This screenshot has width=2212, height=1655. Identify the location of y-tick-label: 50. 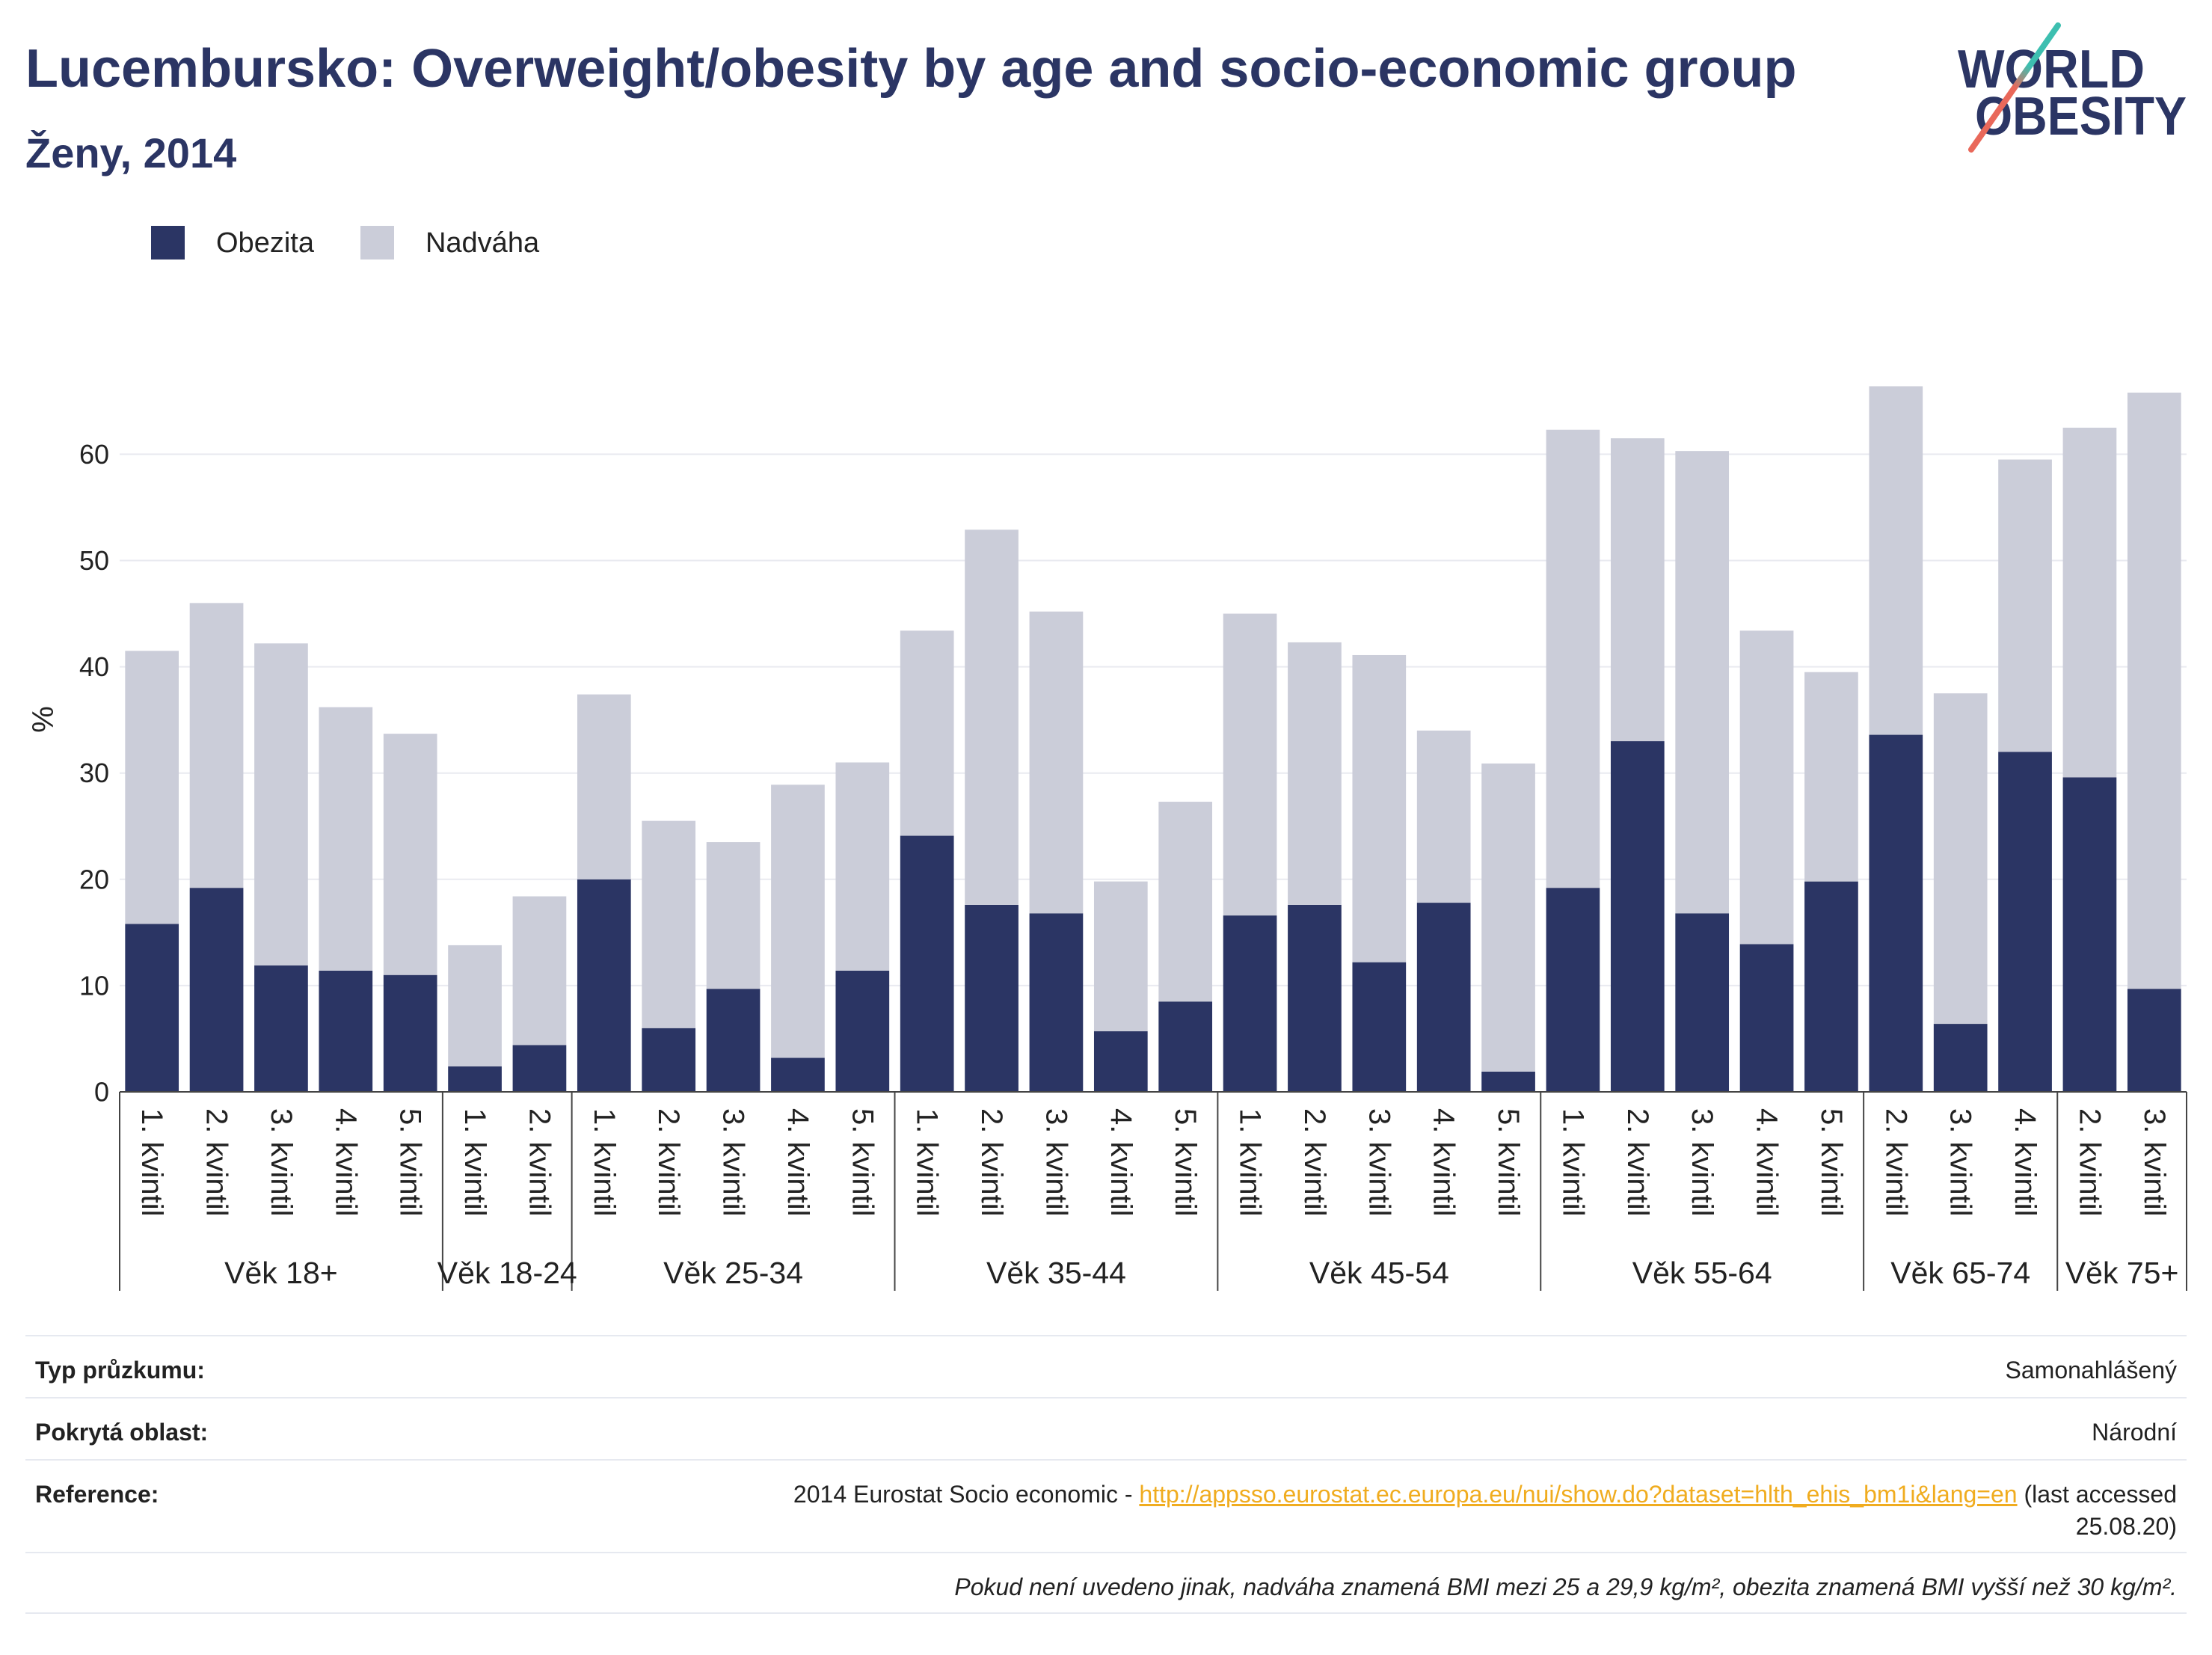
(94, 560).